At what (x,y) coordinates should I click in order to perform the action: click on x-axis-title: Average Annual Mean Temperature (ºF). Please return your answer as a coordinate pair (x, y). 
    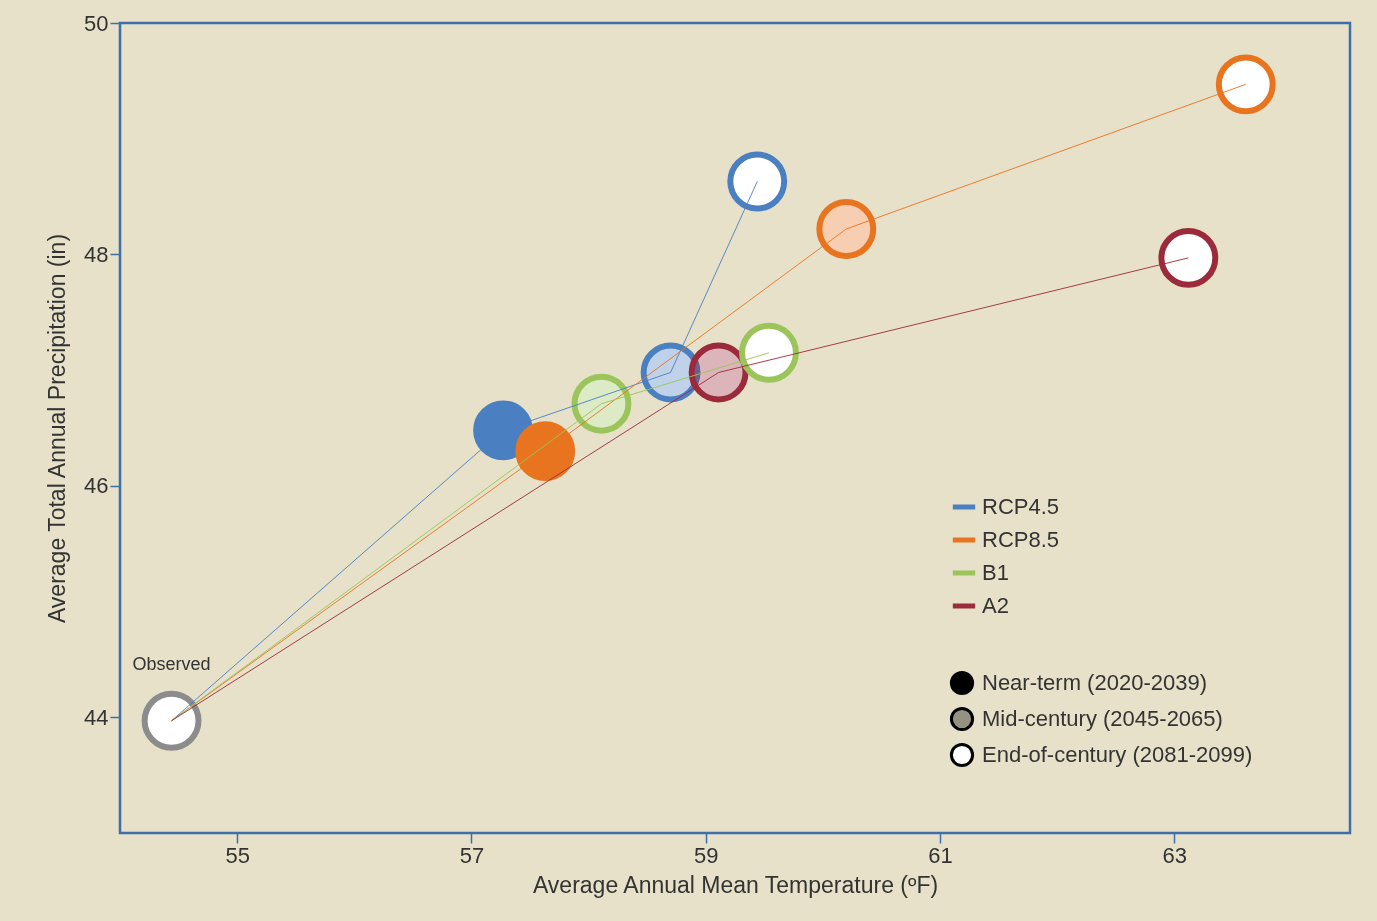
    Looking at the image, I should click on (735, 884).